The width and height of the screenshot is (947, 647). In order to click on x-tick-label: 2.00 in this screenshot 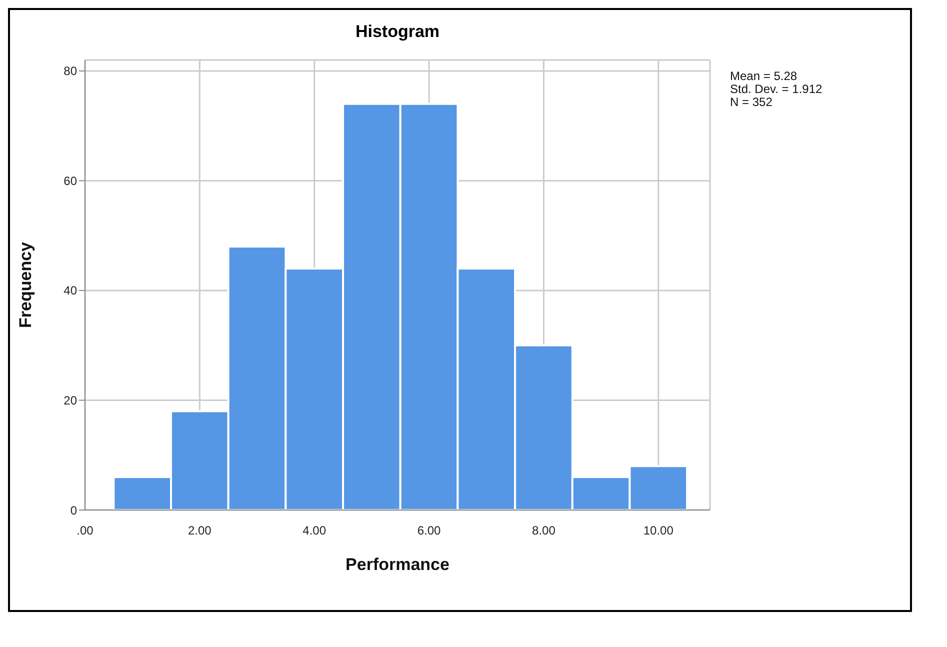, I will do `click(200, 531)`.